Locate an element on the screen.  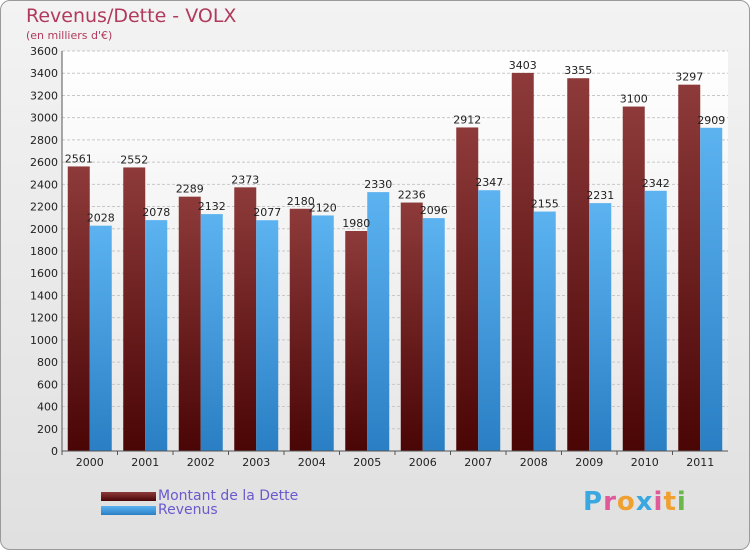
x-tick-label: 2003 is located at coordinates (256, 462).